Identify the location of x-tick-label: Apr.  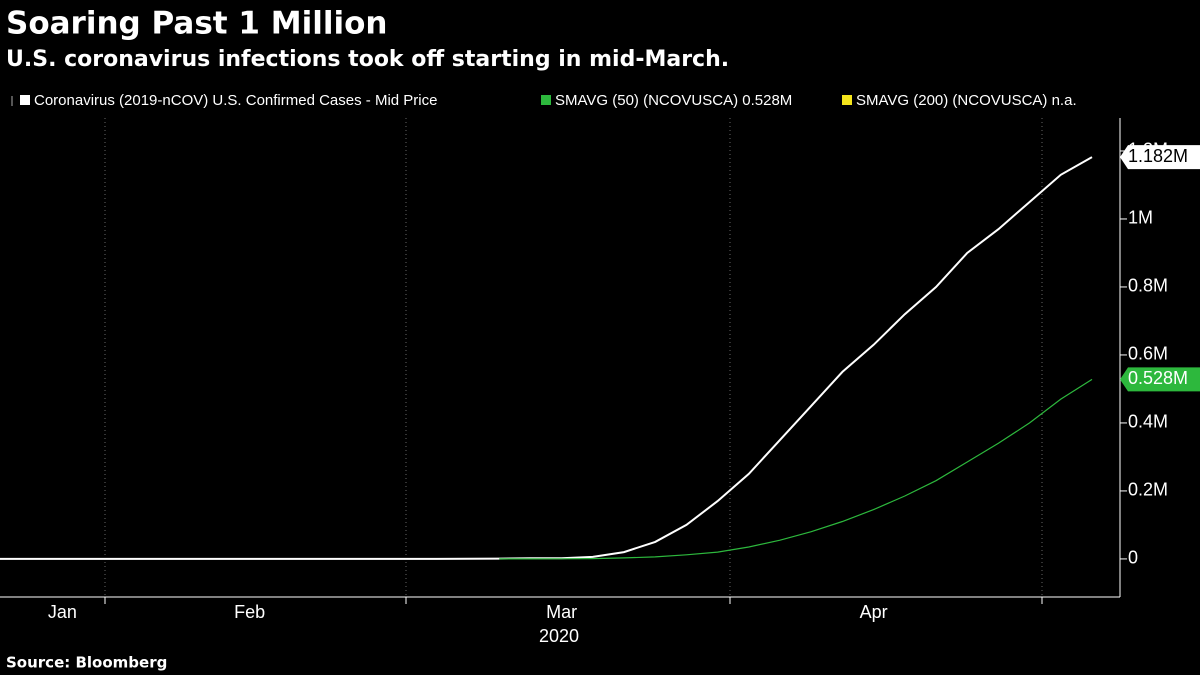
(874, 612).